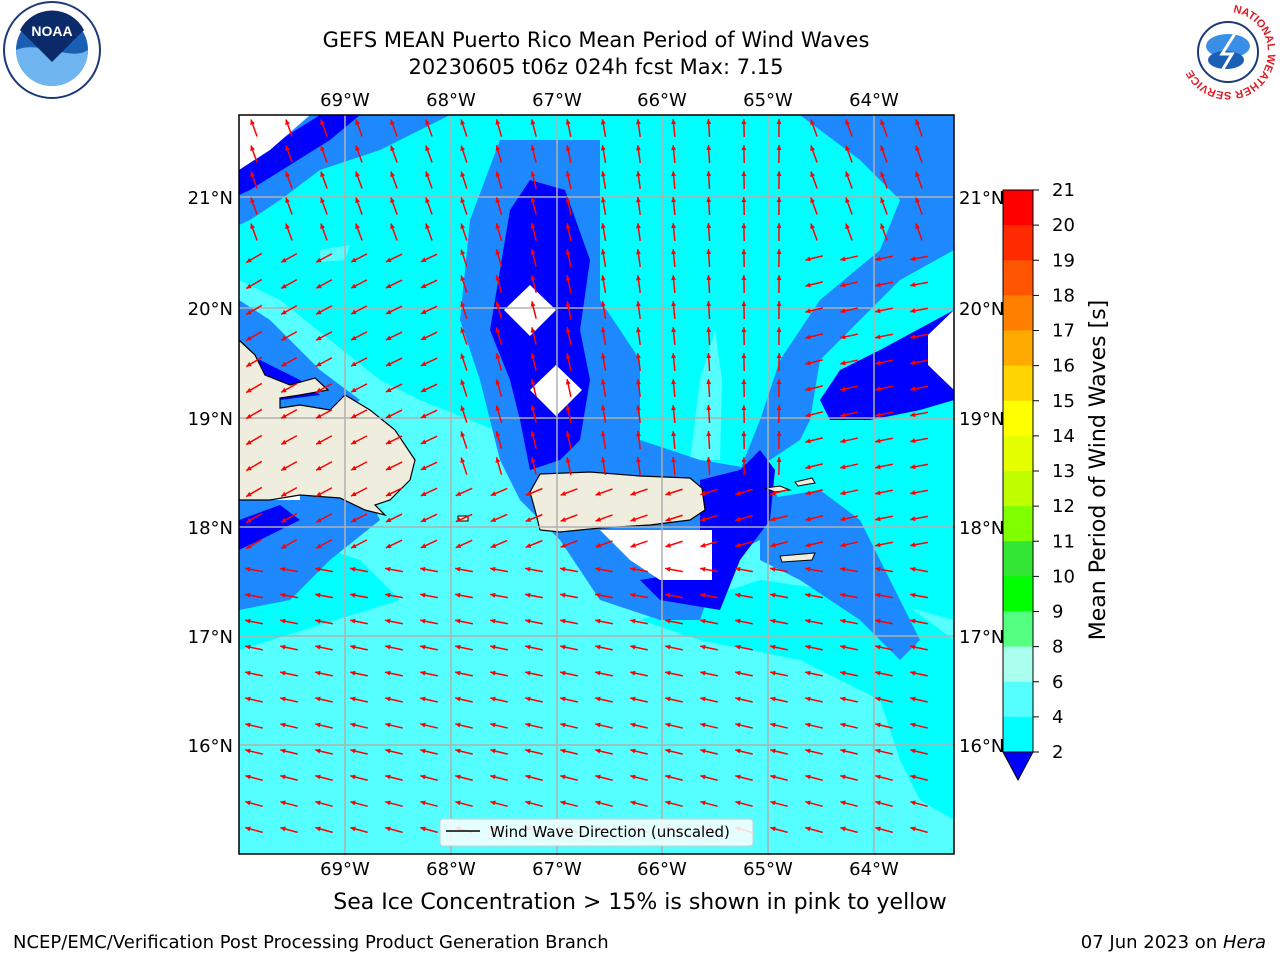 Image resolution: width=1280 pixels, height=960 pixels. What do you see at coordinates (981, 746) in the screenshot?
I see `lat-tick-right: 16°N` at bounding box center [981, 746].